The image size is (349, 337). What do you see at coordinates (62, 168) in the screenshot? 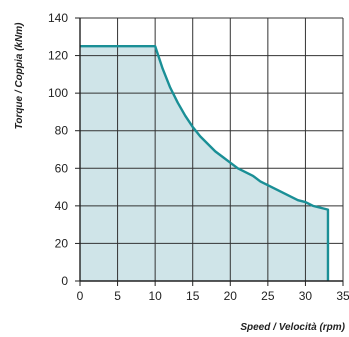
I see `y-tick-label: 60` at bounding box center [62, 168].